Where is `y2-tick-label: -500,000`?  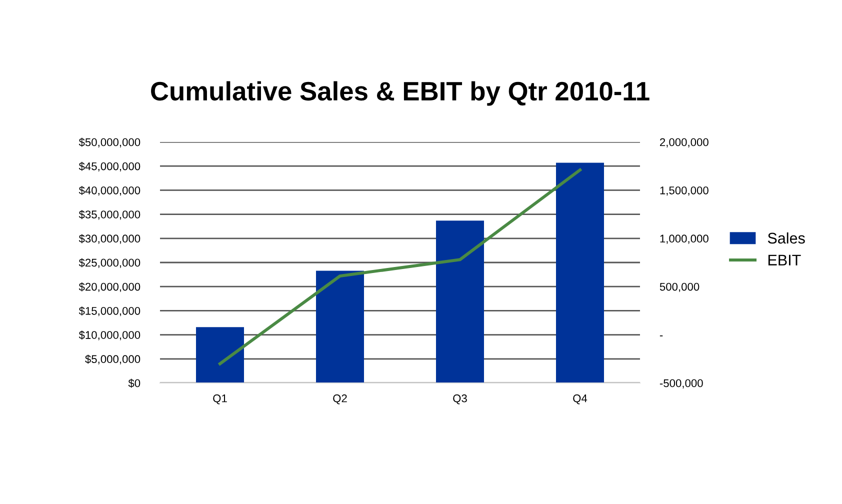
y2-tick-label: -500,000 is located at coordinates (681, 383).